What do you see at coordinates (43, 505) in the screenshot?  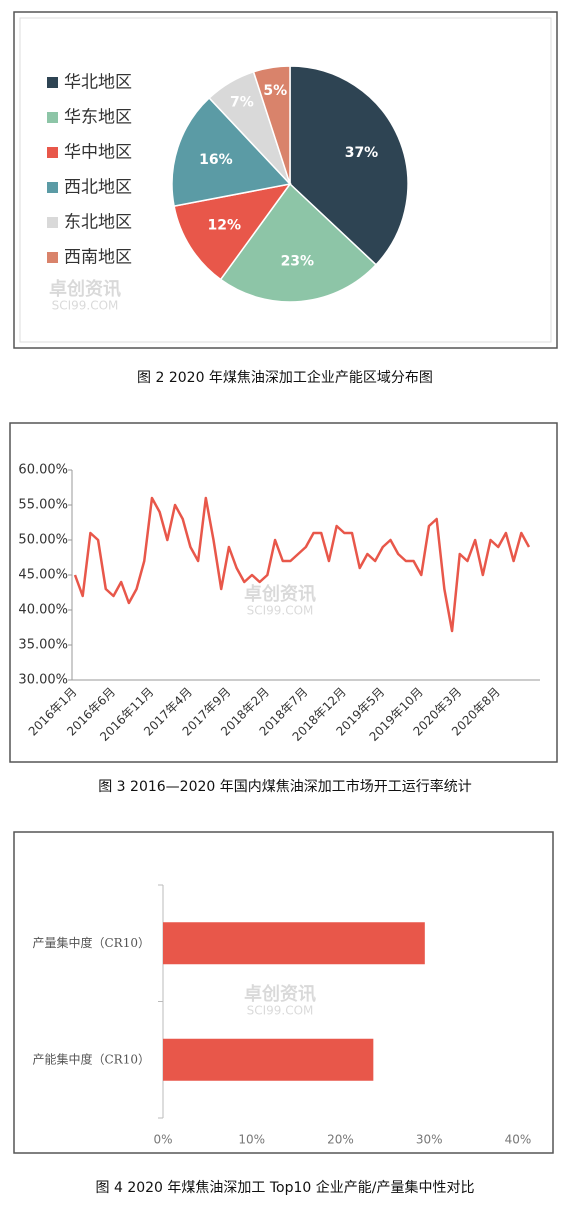 I see `y-tick-label: 55.00%` at bounding box center [43, 505].